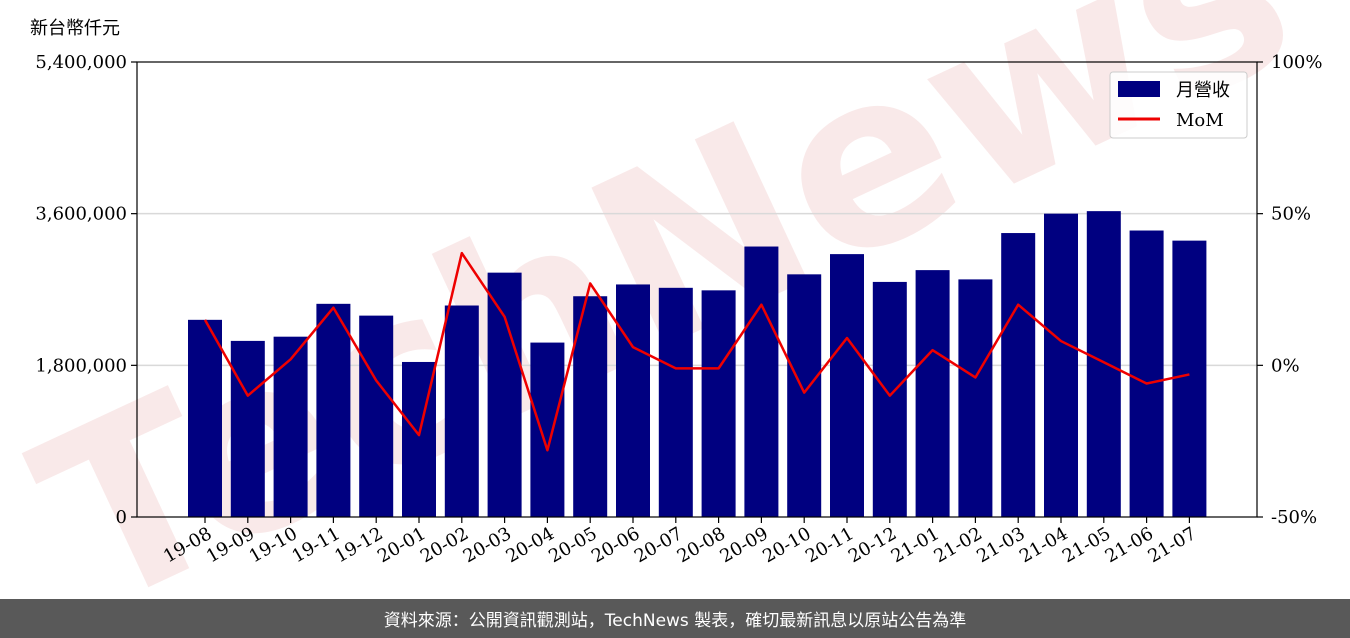 The image size is (1350, 638). What do you see at coordinates (1296, 62) in the screenshot?
I see `right-tick-label-3: 100%` at bounding box center [1296, 62].